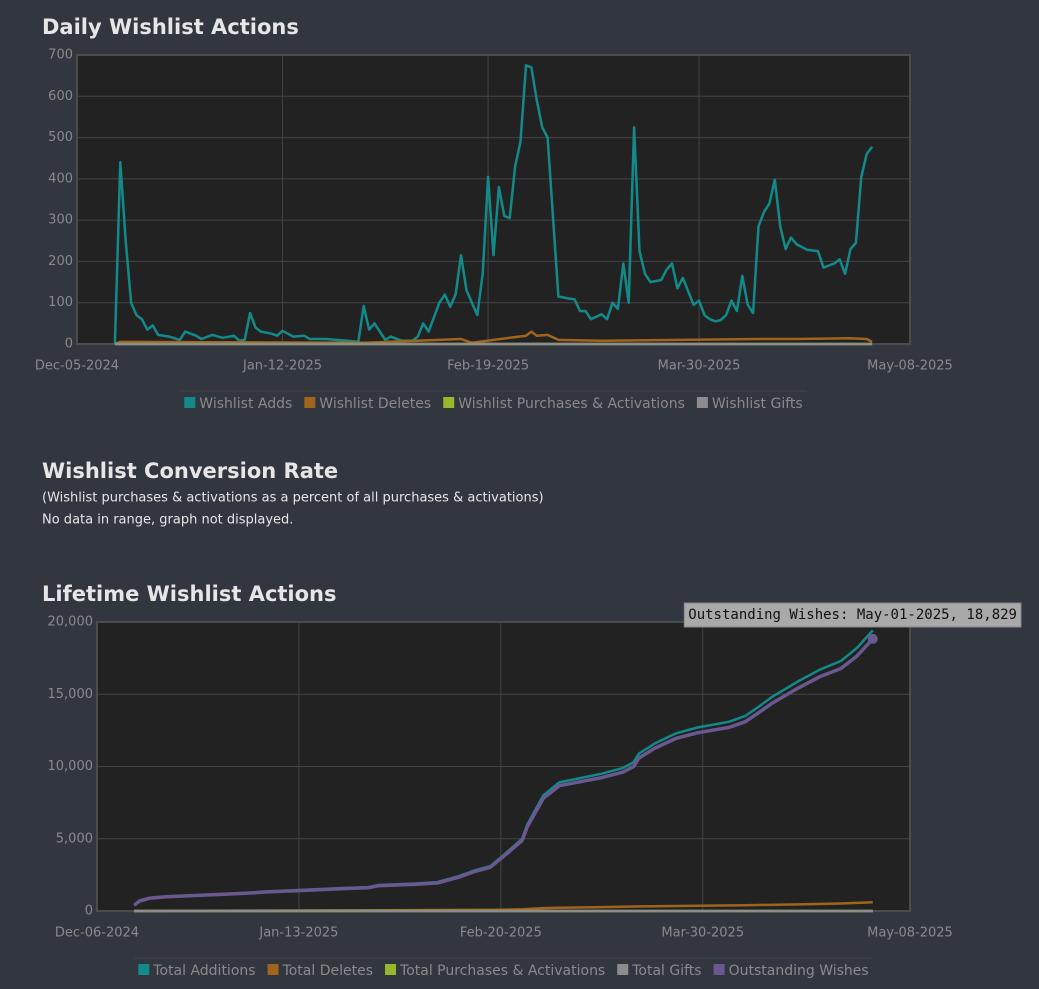 The width and height of the screenshot is (1039, 989). What do you see at coordinates (71, 694) in the screenshot?
I see `y-tick-label: 15,000` at bounding box center [71, 694].